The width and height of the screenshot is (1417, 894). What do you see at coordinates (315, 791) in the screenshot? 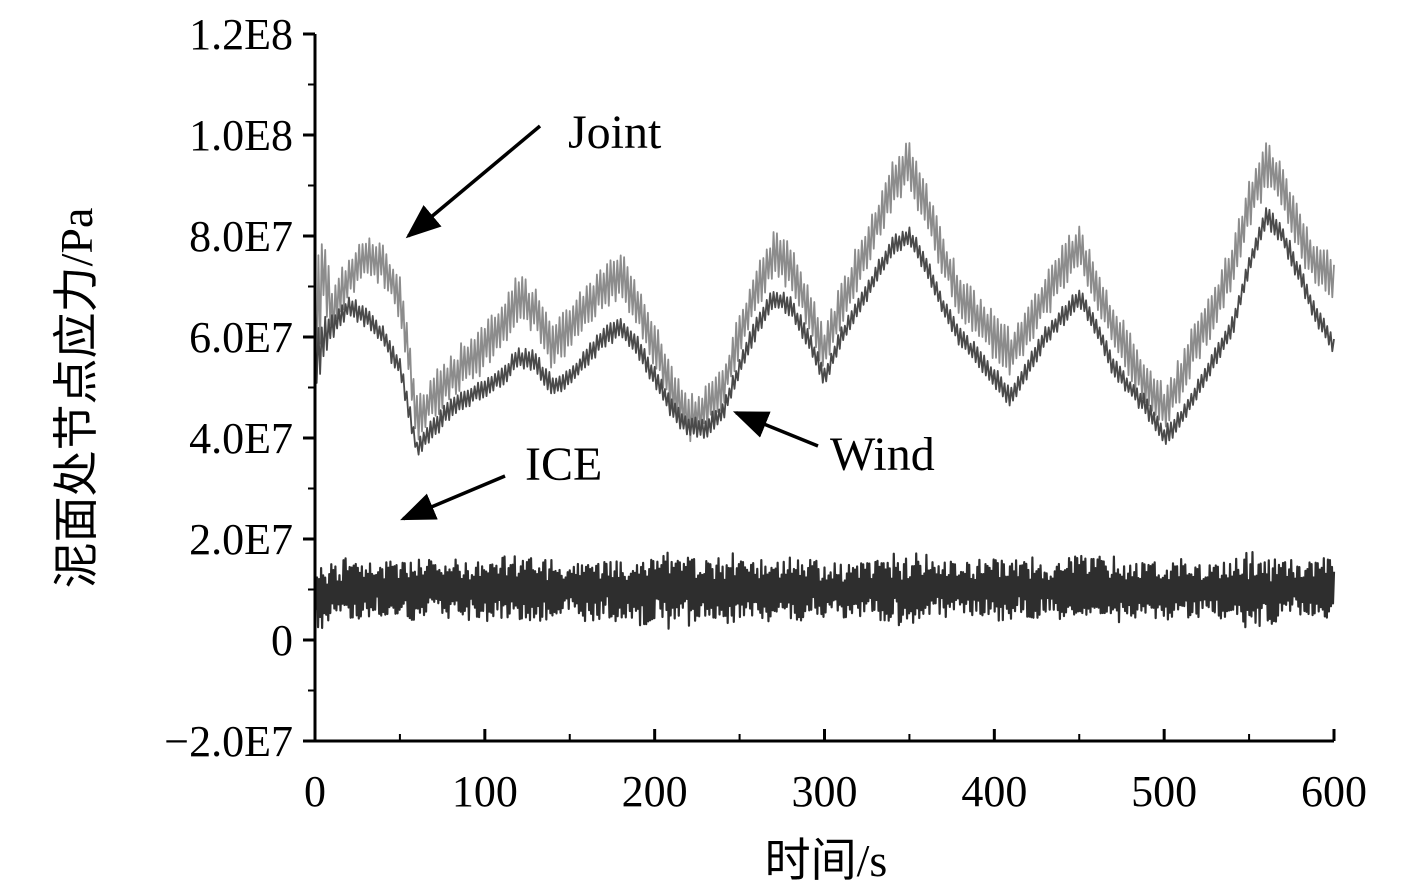
I see `x-tick-label: 0` at bounding box center [315, 791].